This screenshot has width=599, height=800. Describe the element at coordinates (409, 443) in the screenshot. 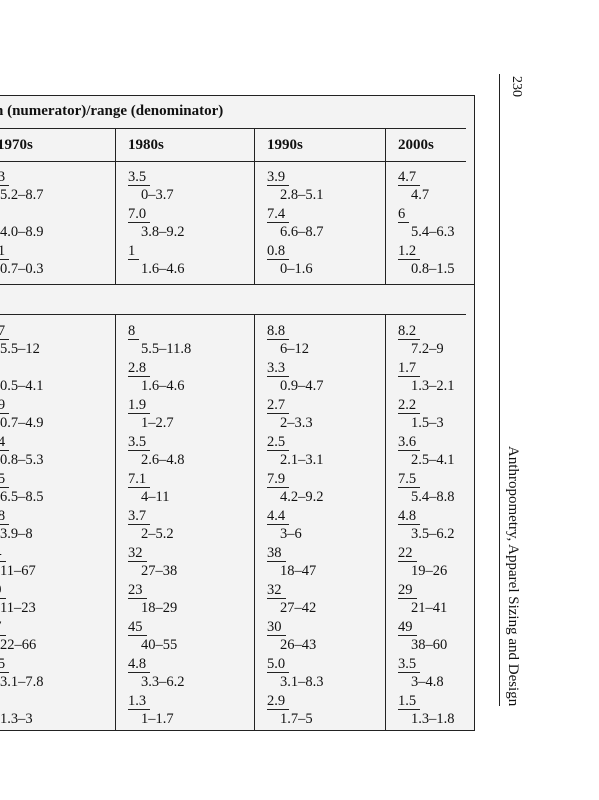

I see `cell-numerator: 3.6` at that location.